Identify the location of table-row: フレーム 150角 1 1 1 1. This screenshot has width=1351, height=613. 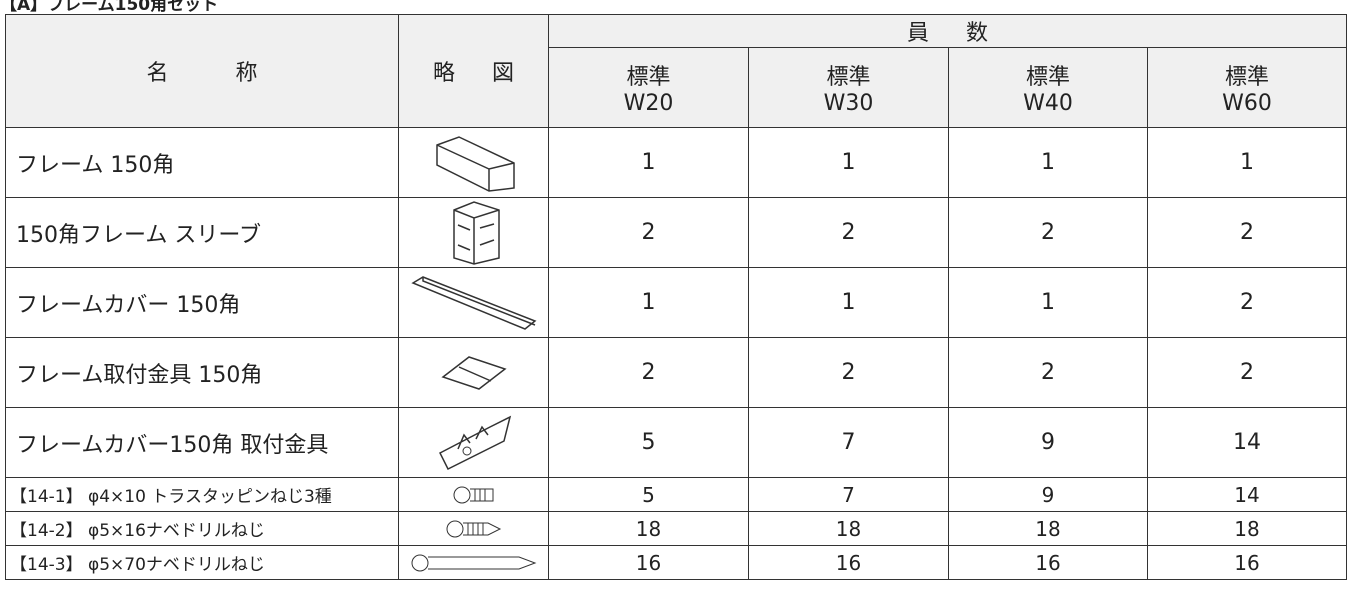
(676, 162).